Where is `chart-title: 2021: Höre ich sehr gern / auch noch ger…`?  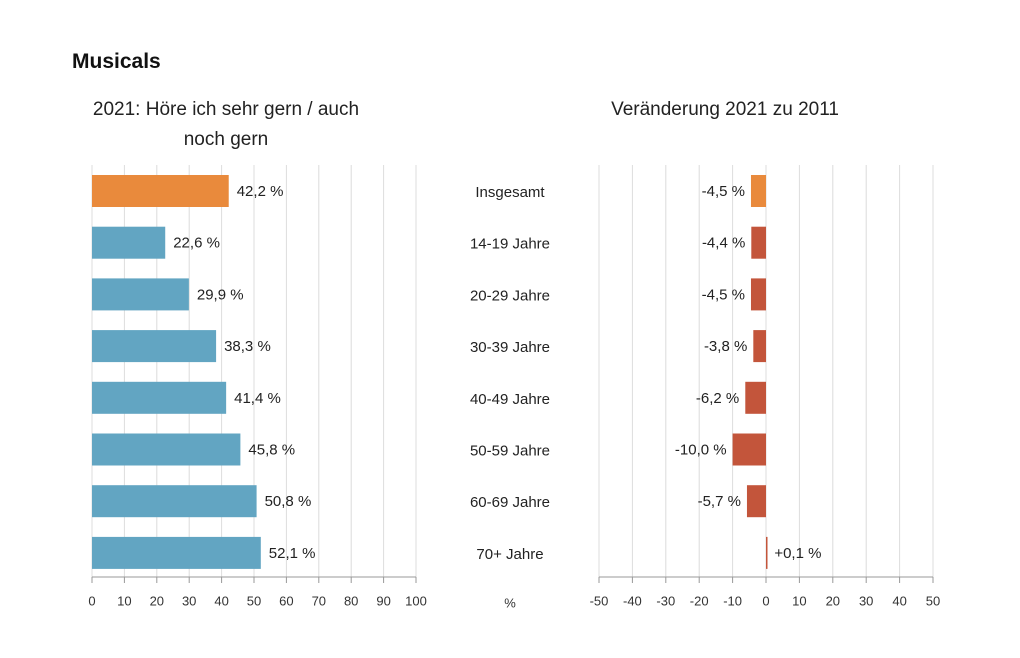 chart-title: 2021: Höre ich sehr gern / auch noch ger… is located at coordinates (226, 124).